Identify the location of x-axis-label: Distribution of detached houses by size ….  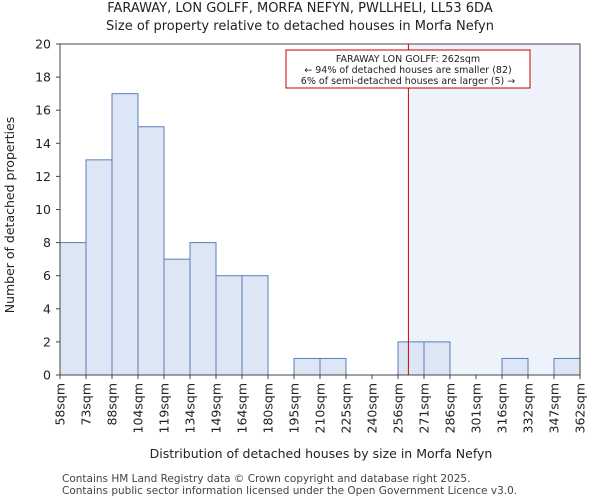
(321, 453).